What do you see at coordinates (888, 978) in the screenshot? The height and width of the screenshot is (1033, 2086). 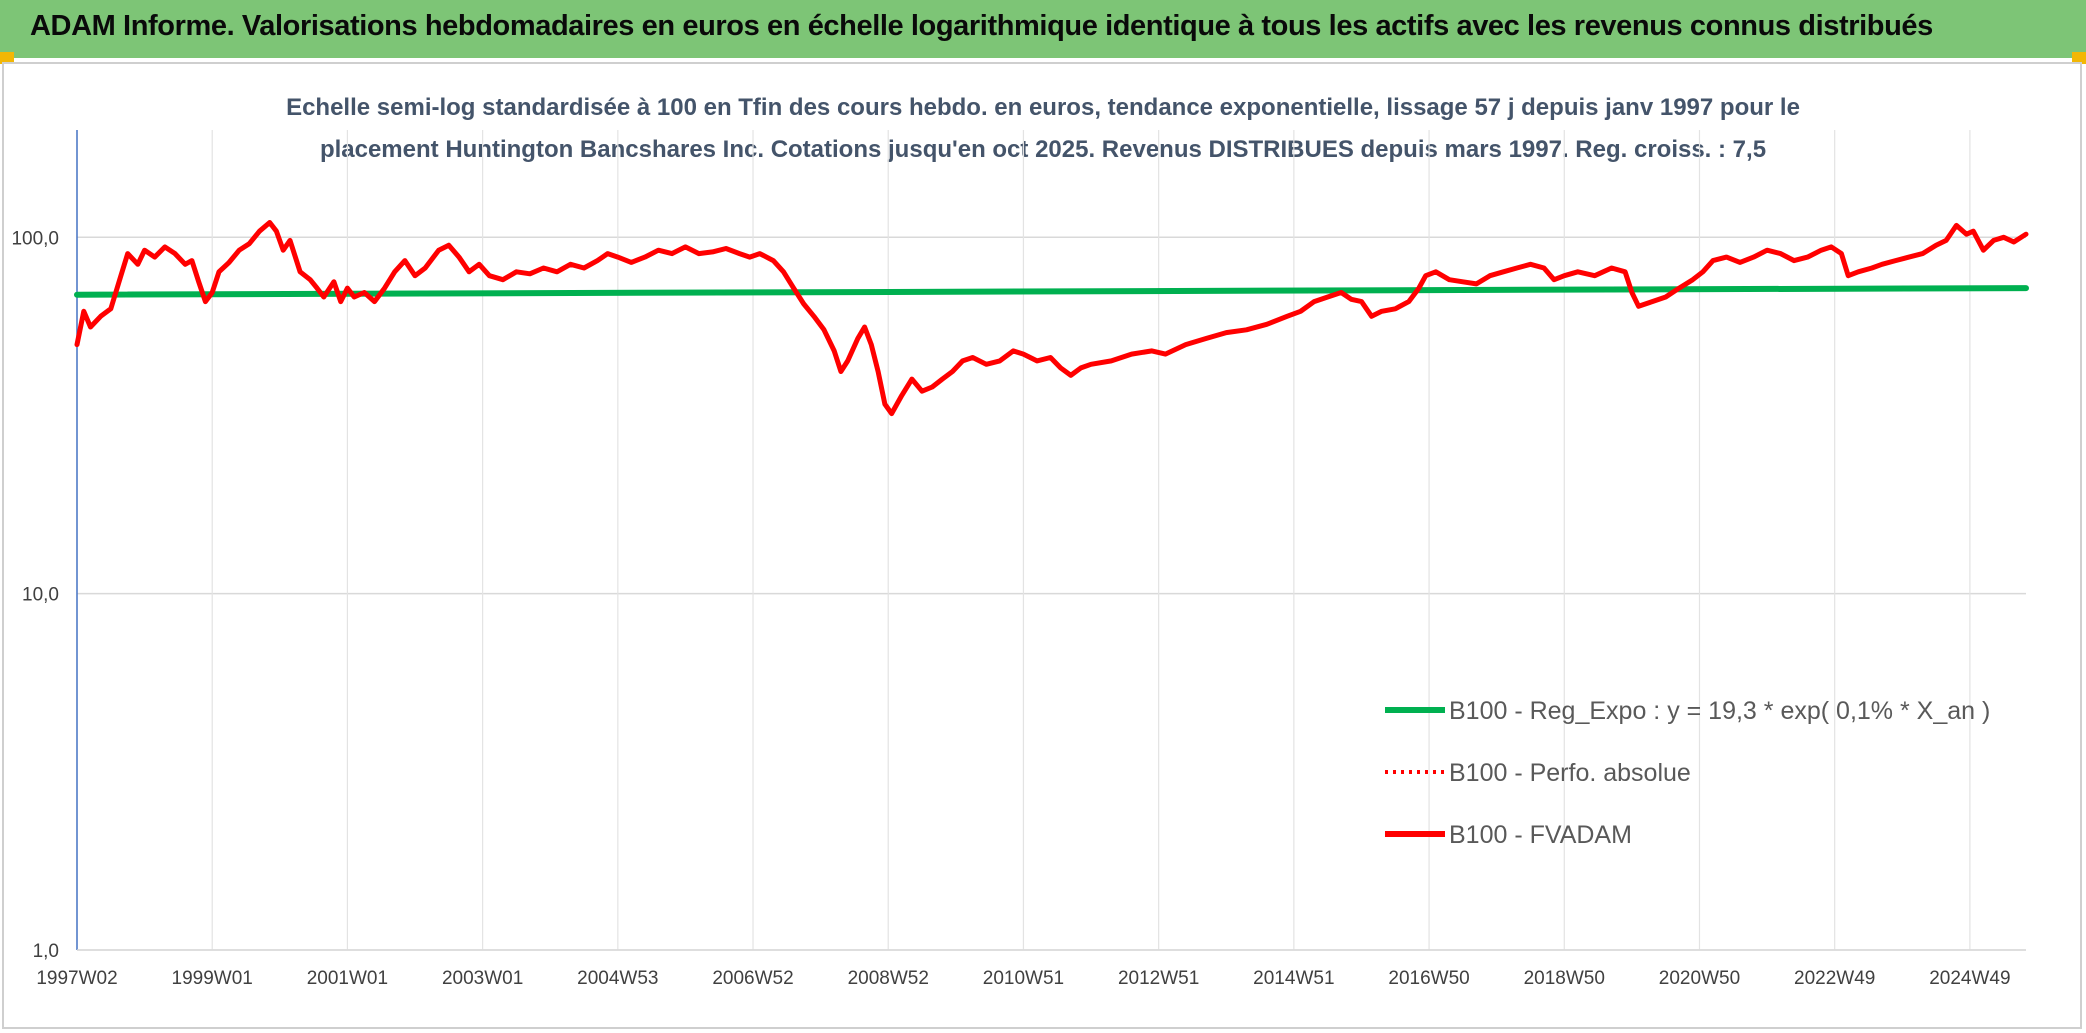 I see `x-tick-label: 2008W52` at bounding box center [888, 978].